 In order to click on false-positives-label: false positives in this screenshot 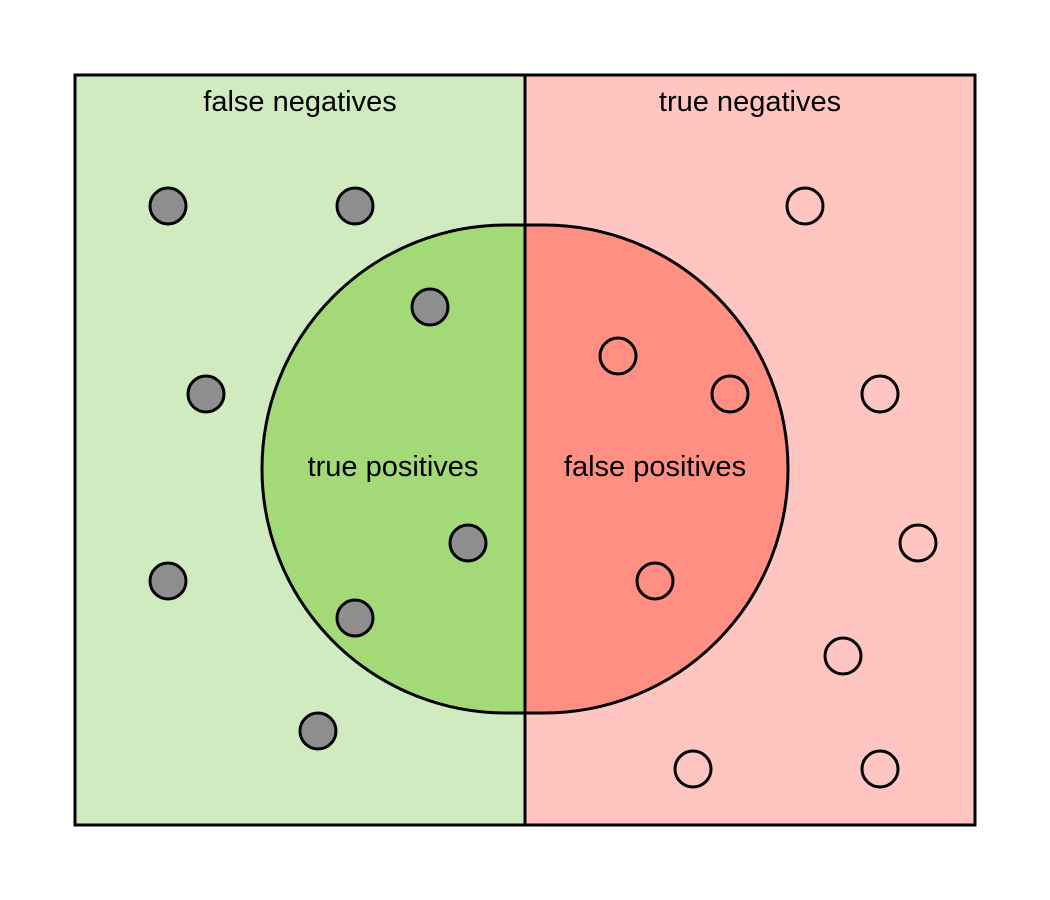, I will do `click(655, 467)`.